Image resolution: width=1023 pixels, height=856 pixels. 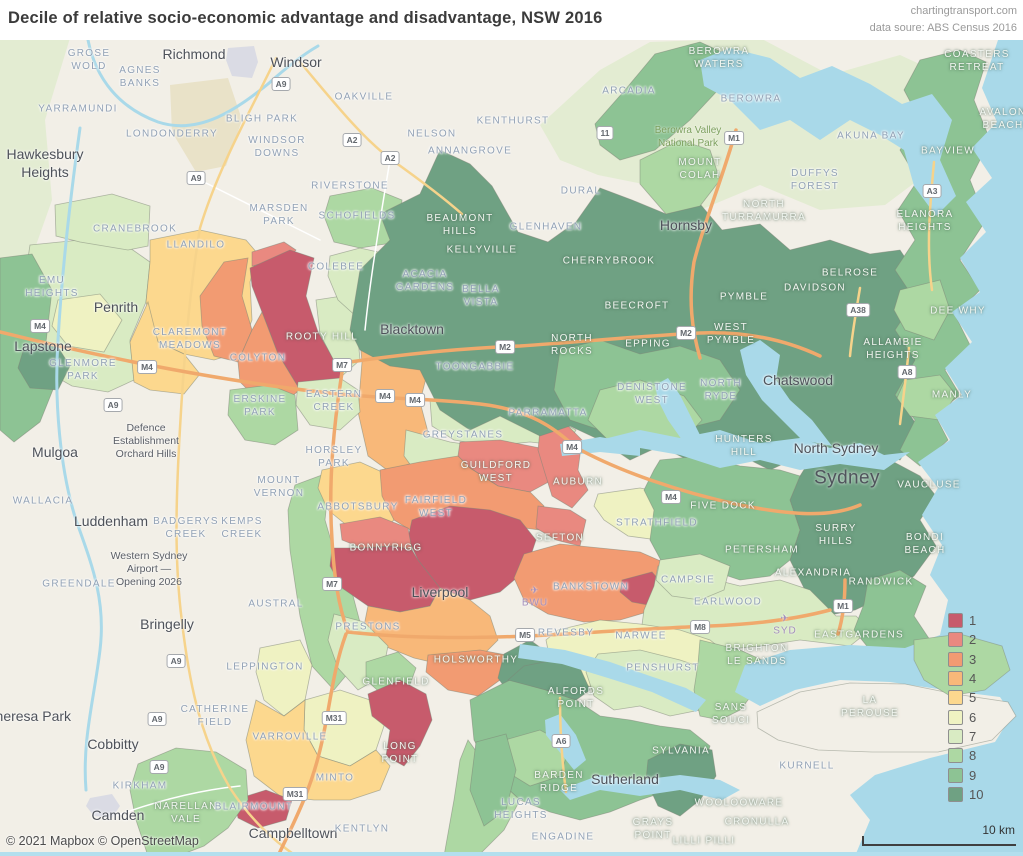 I want to click on map-label: LILLI PILLI, so click(x=704, y=841).